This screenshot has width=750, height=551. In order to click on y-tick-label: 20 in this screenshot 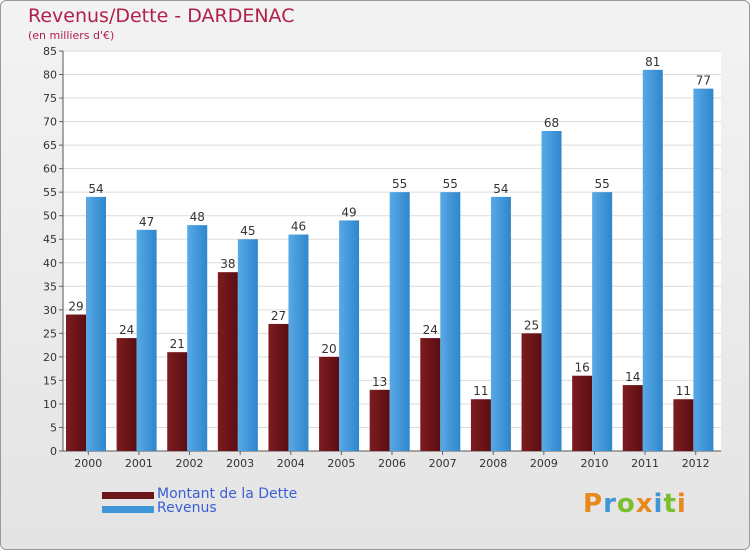, I will do `click(50, 357)`.